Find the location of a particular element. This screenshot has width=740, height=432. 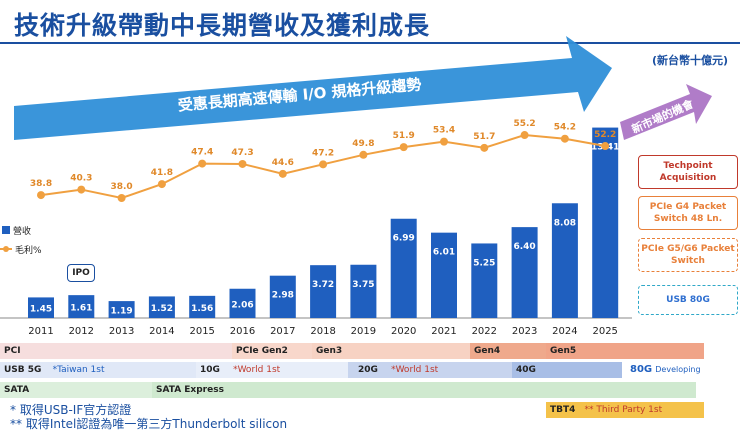

band-sata-express: SATA Express is located at coordinates (424, 390).